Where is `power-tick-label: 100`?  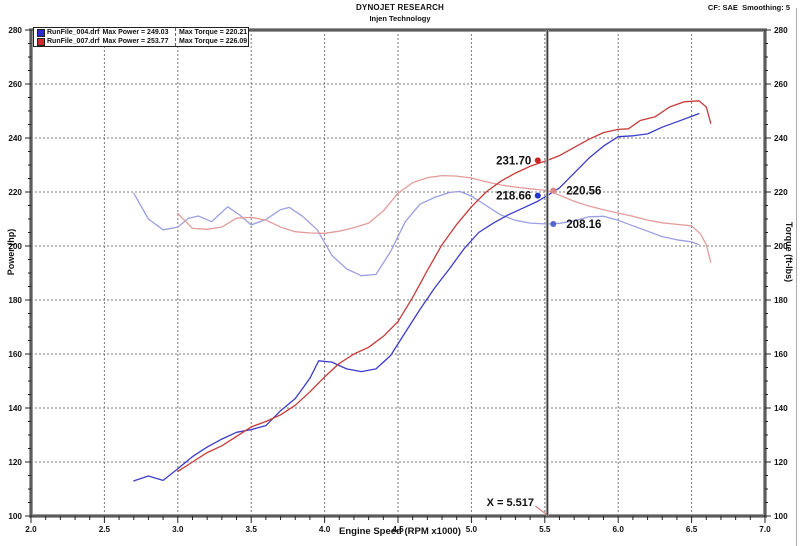 power-tick-label: 100 is located at coordinates (15, 516).